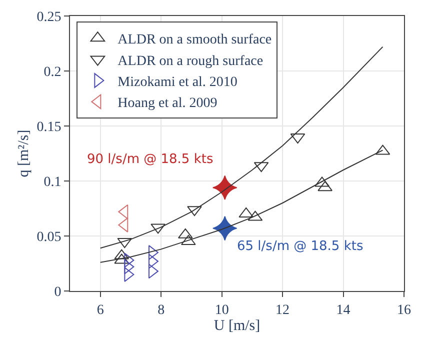  What do you see at coordinates (58, 292) in the screenshot?
I see `y-tick-label: 0` at bounding box center [58, 292].